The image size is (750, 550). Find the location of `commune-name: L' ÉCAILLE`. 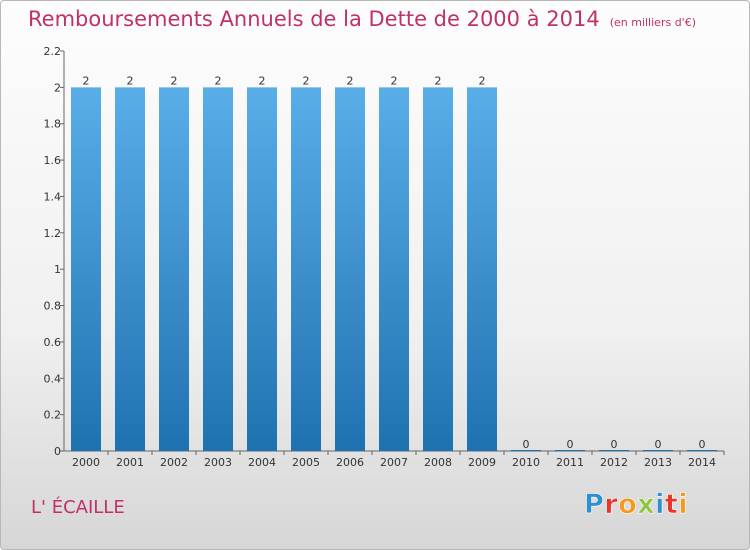

commune-name: L' ÉCAILLE is located at coordinates (78, 507).